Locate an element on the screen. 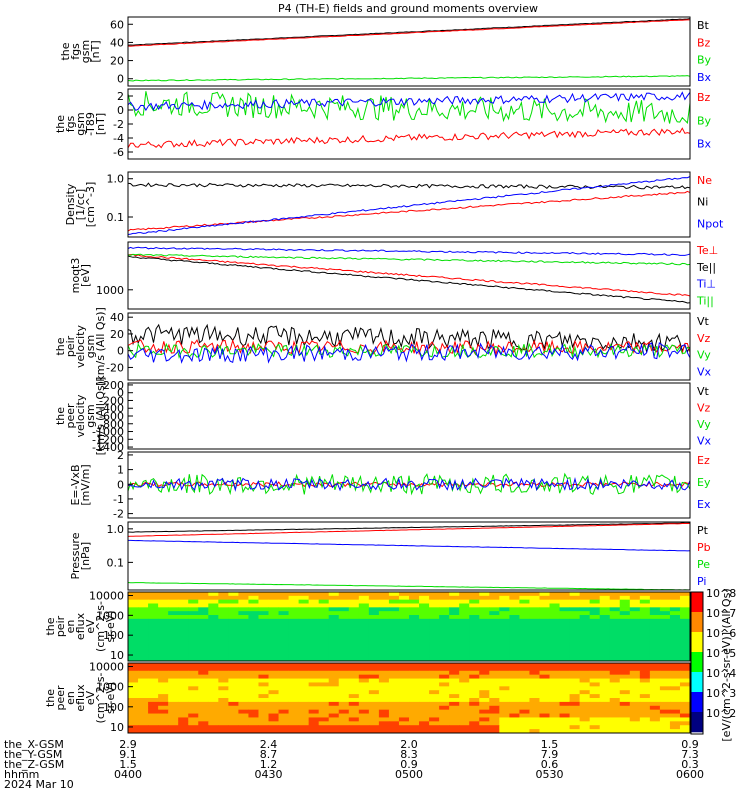  y-tick-label: -600 is located at coordinates (111, 416).